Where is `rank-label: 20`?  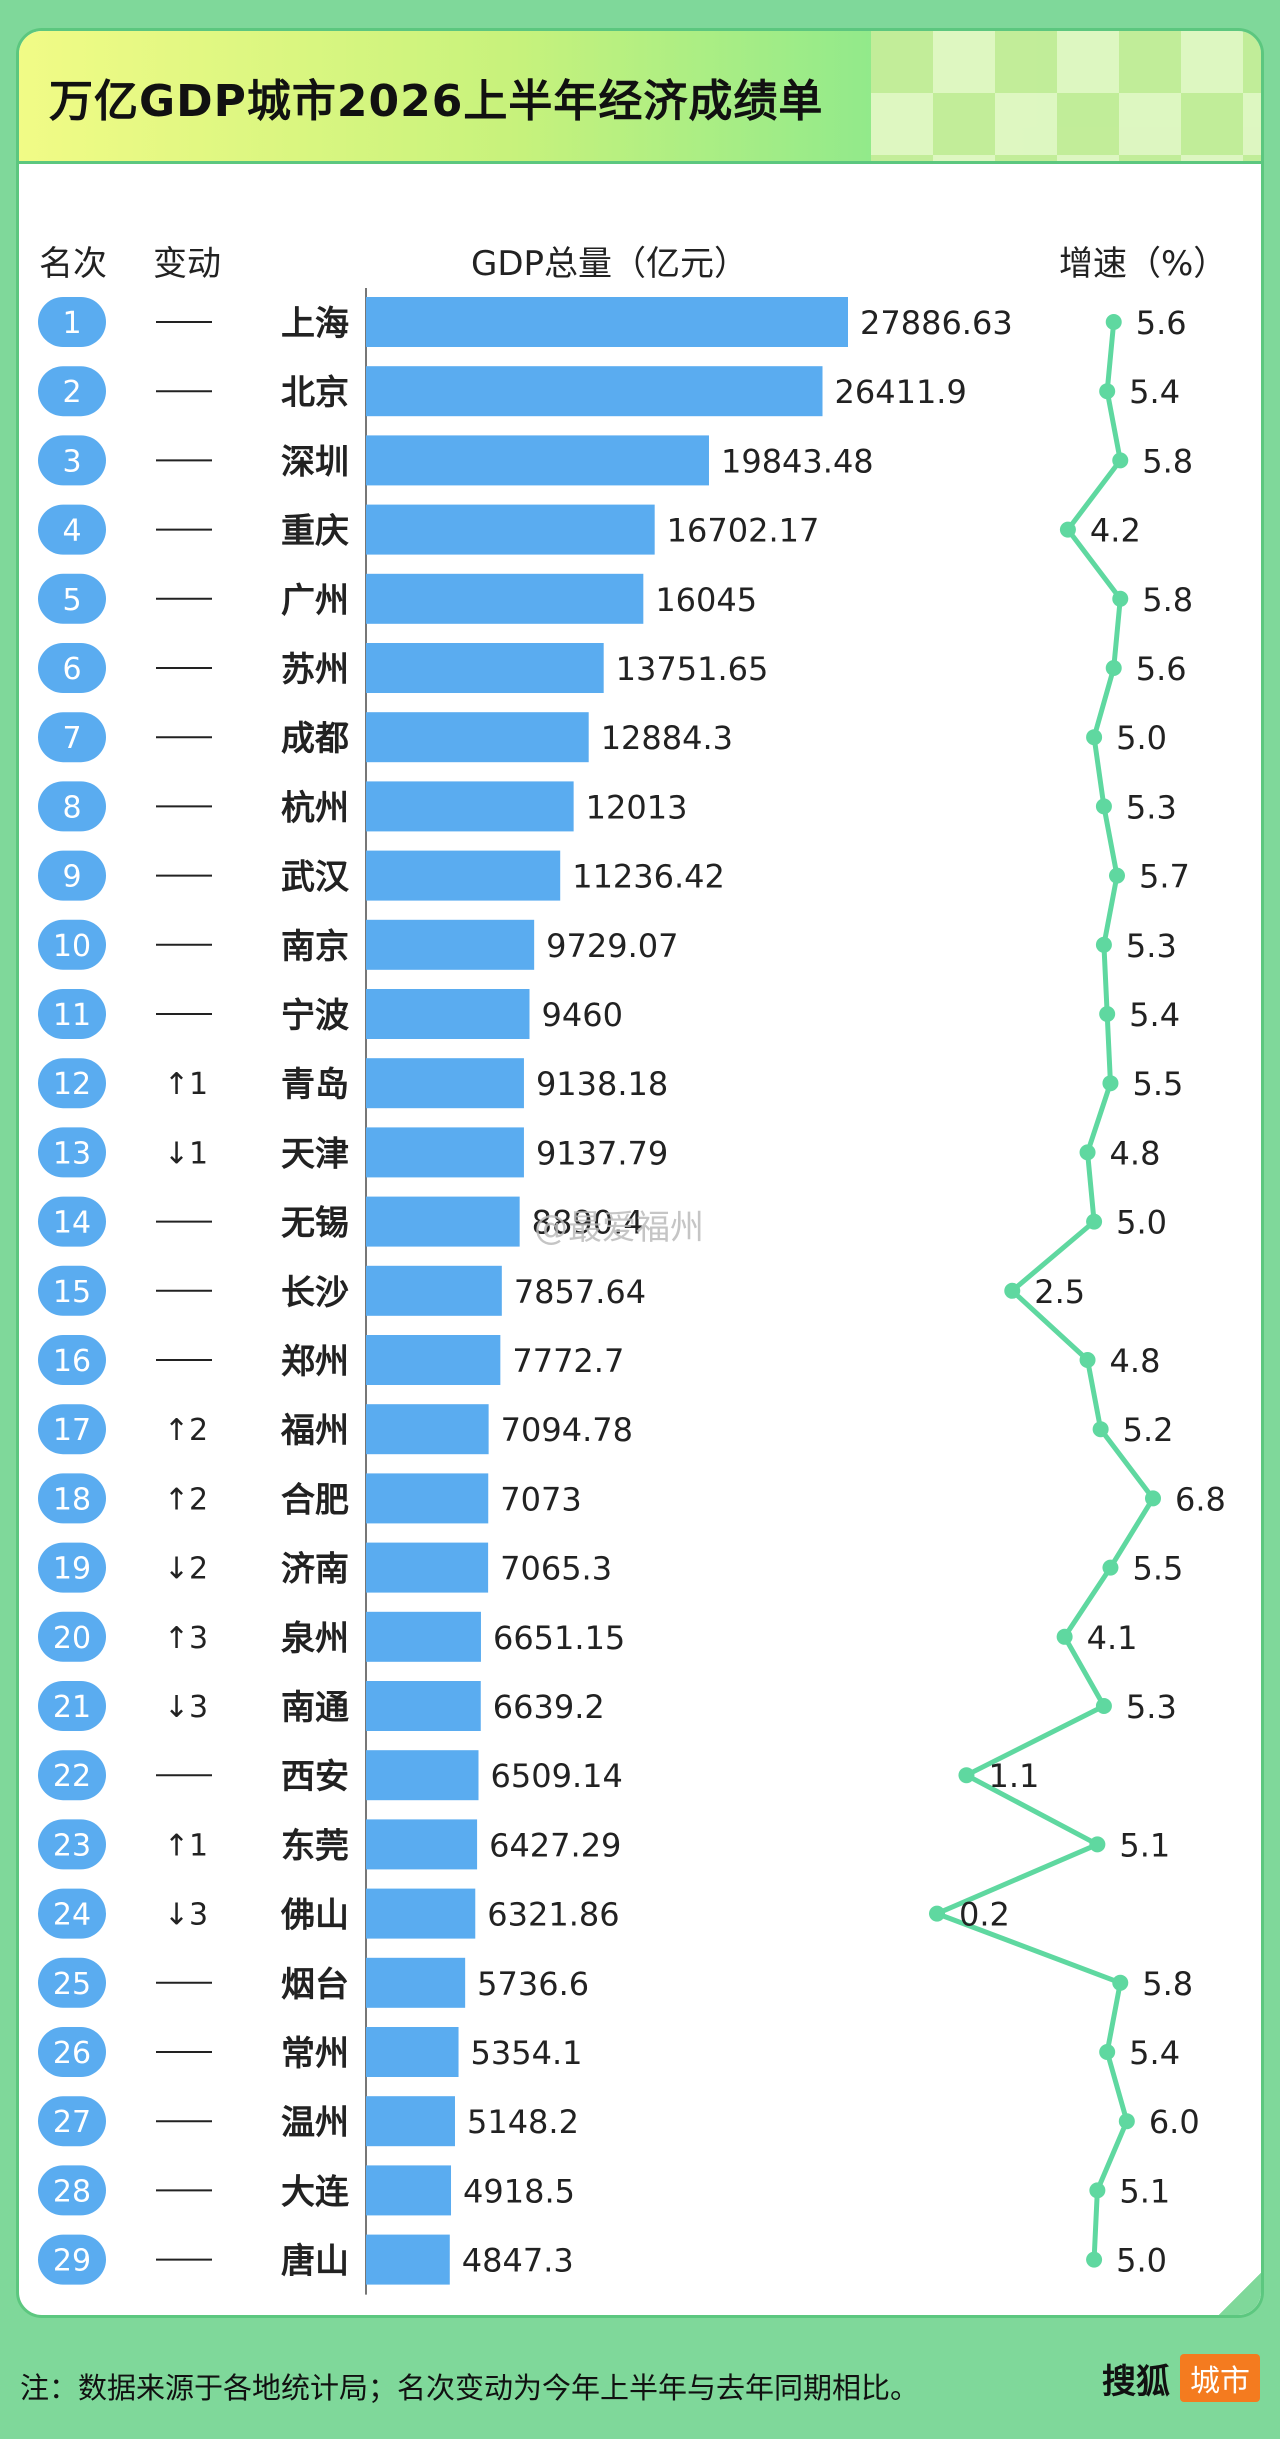 rank-label: 20 is located at coordinates (72, 1638).